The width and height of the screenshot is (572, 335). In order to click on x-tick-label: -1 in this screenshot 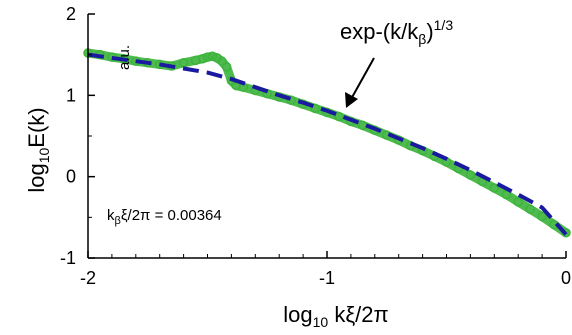, I will do `click(327, 278)`.